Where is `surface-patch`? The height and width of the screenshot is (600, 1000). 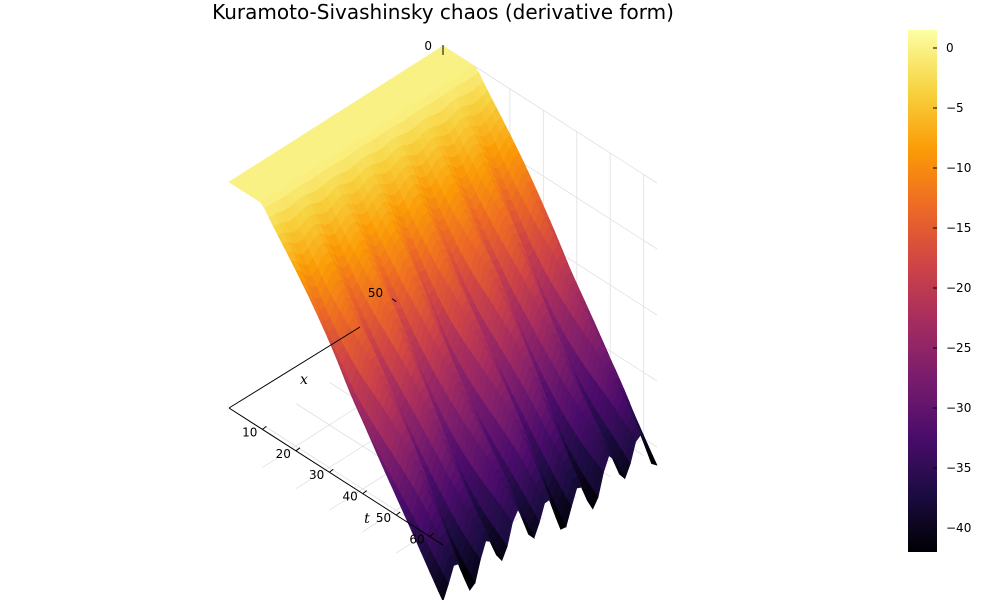
surface-patch is located at coordinates (443, 587).